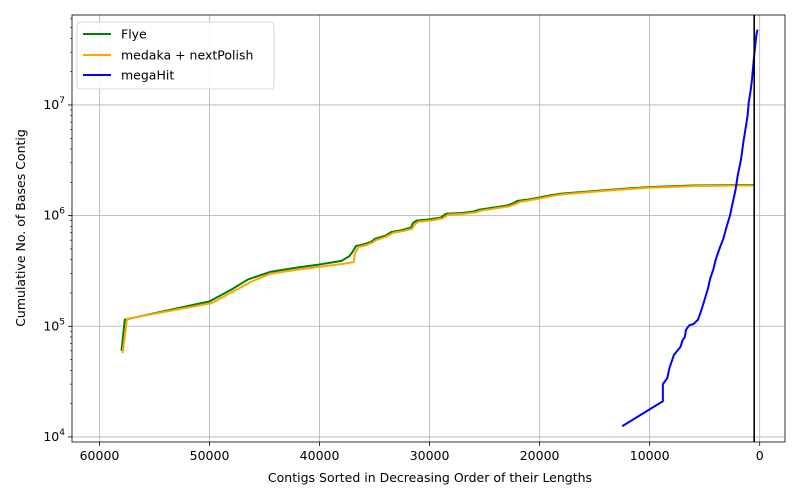 This screenshot has width=800, height=500. I want to click on legend-label-flye: Flye, so click(134, 34).